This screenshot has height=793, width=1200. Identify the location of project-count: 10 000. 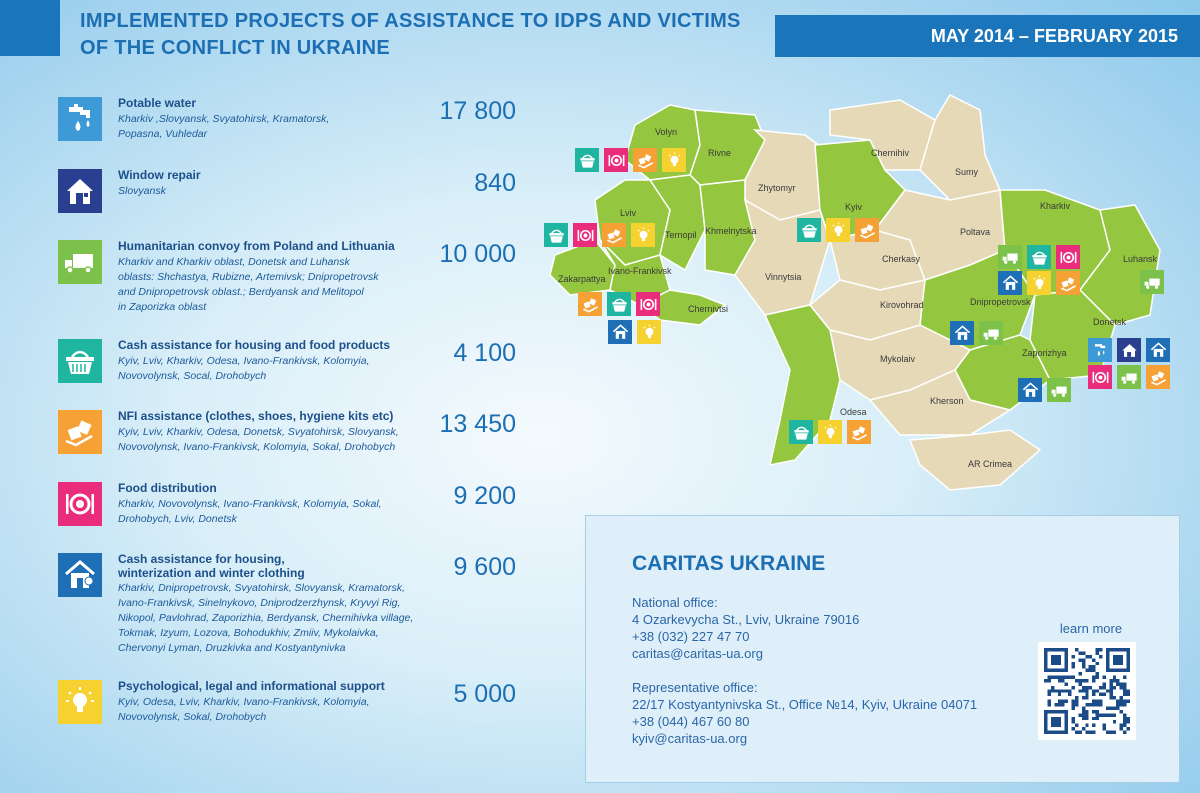
(477, 254).